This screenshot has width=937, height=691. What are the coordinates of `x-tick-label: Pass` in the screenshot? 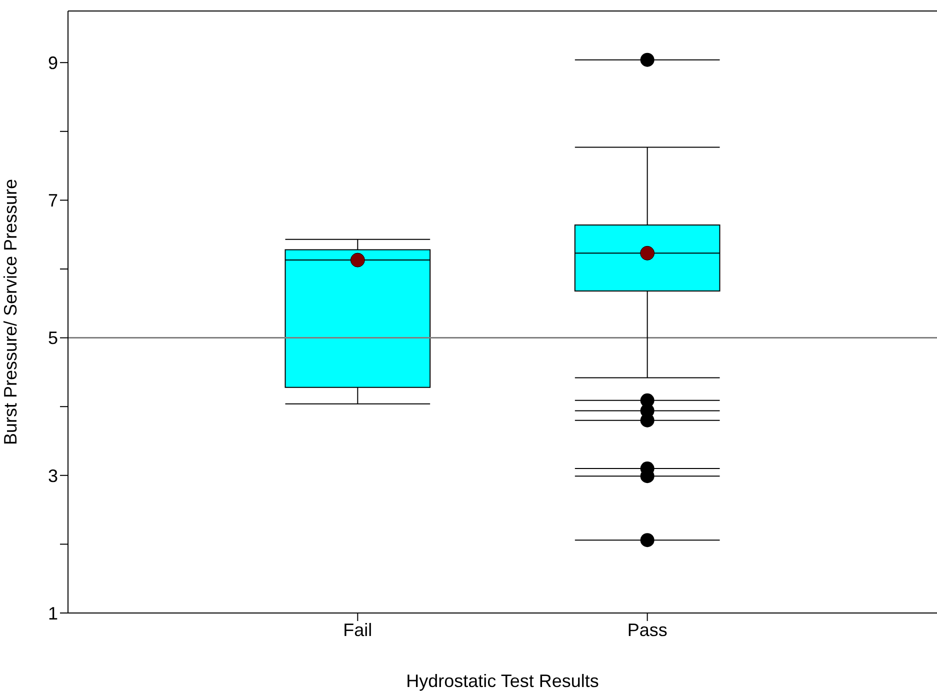 It's located at (647, 630).